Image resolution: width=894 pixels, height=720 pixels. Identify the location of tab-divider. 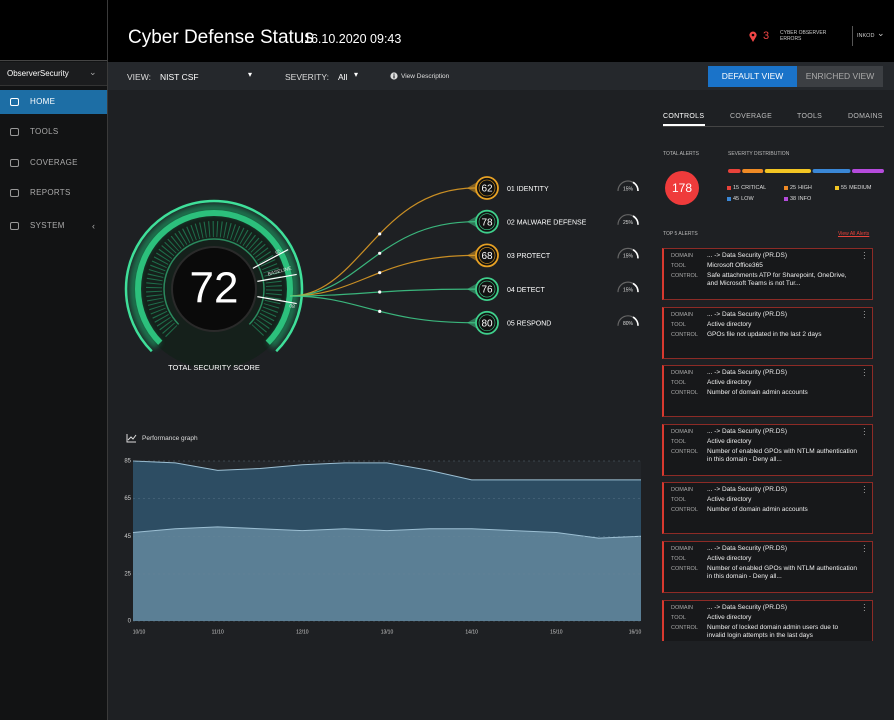
(773, 126).